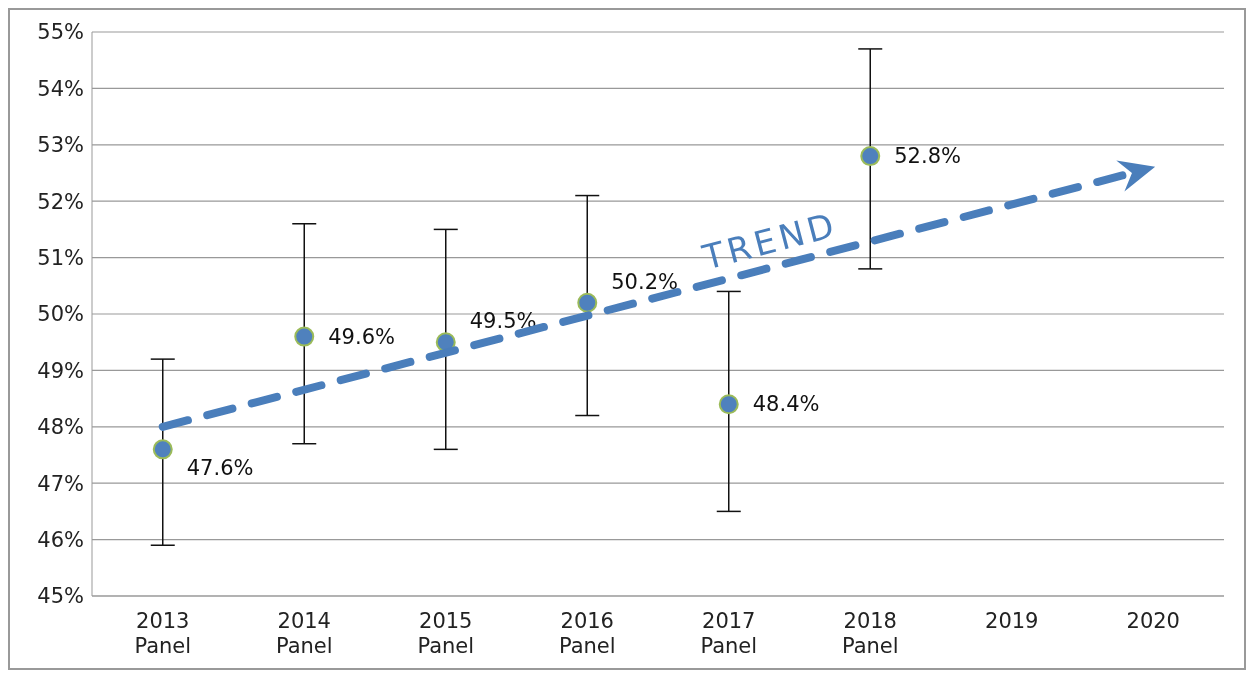  What do you see at coordinates (60, 540) in the screenshot?
I see `y-tick-label: 46%` at bounding box center [60, 540].